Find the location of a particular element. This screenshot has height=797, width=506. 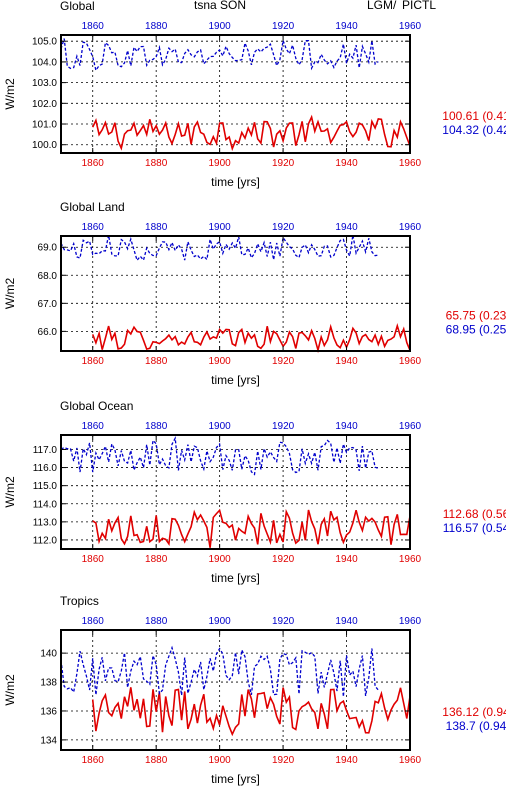

y-tick-label: 105.0 is located at coordinates (44, 42).